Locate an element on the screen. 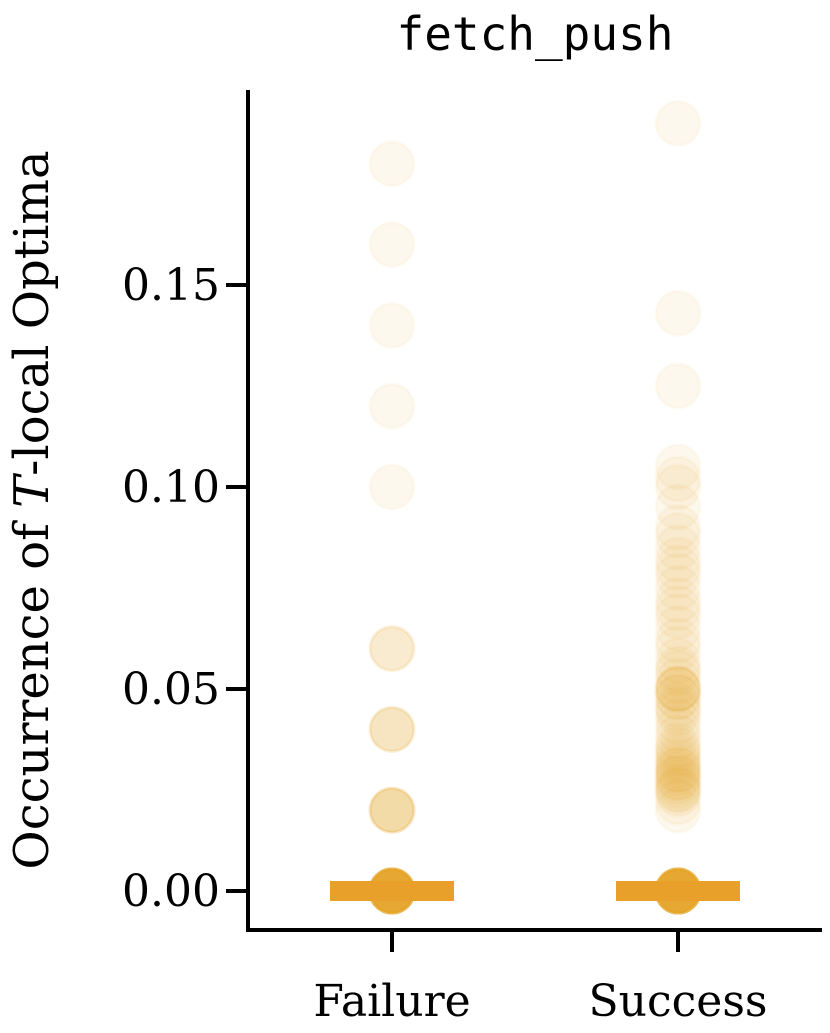 The width and height of the screenshot is (830, 1033). x-tick-label-failure: Failure is located at coordinates (391, 1001).